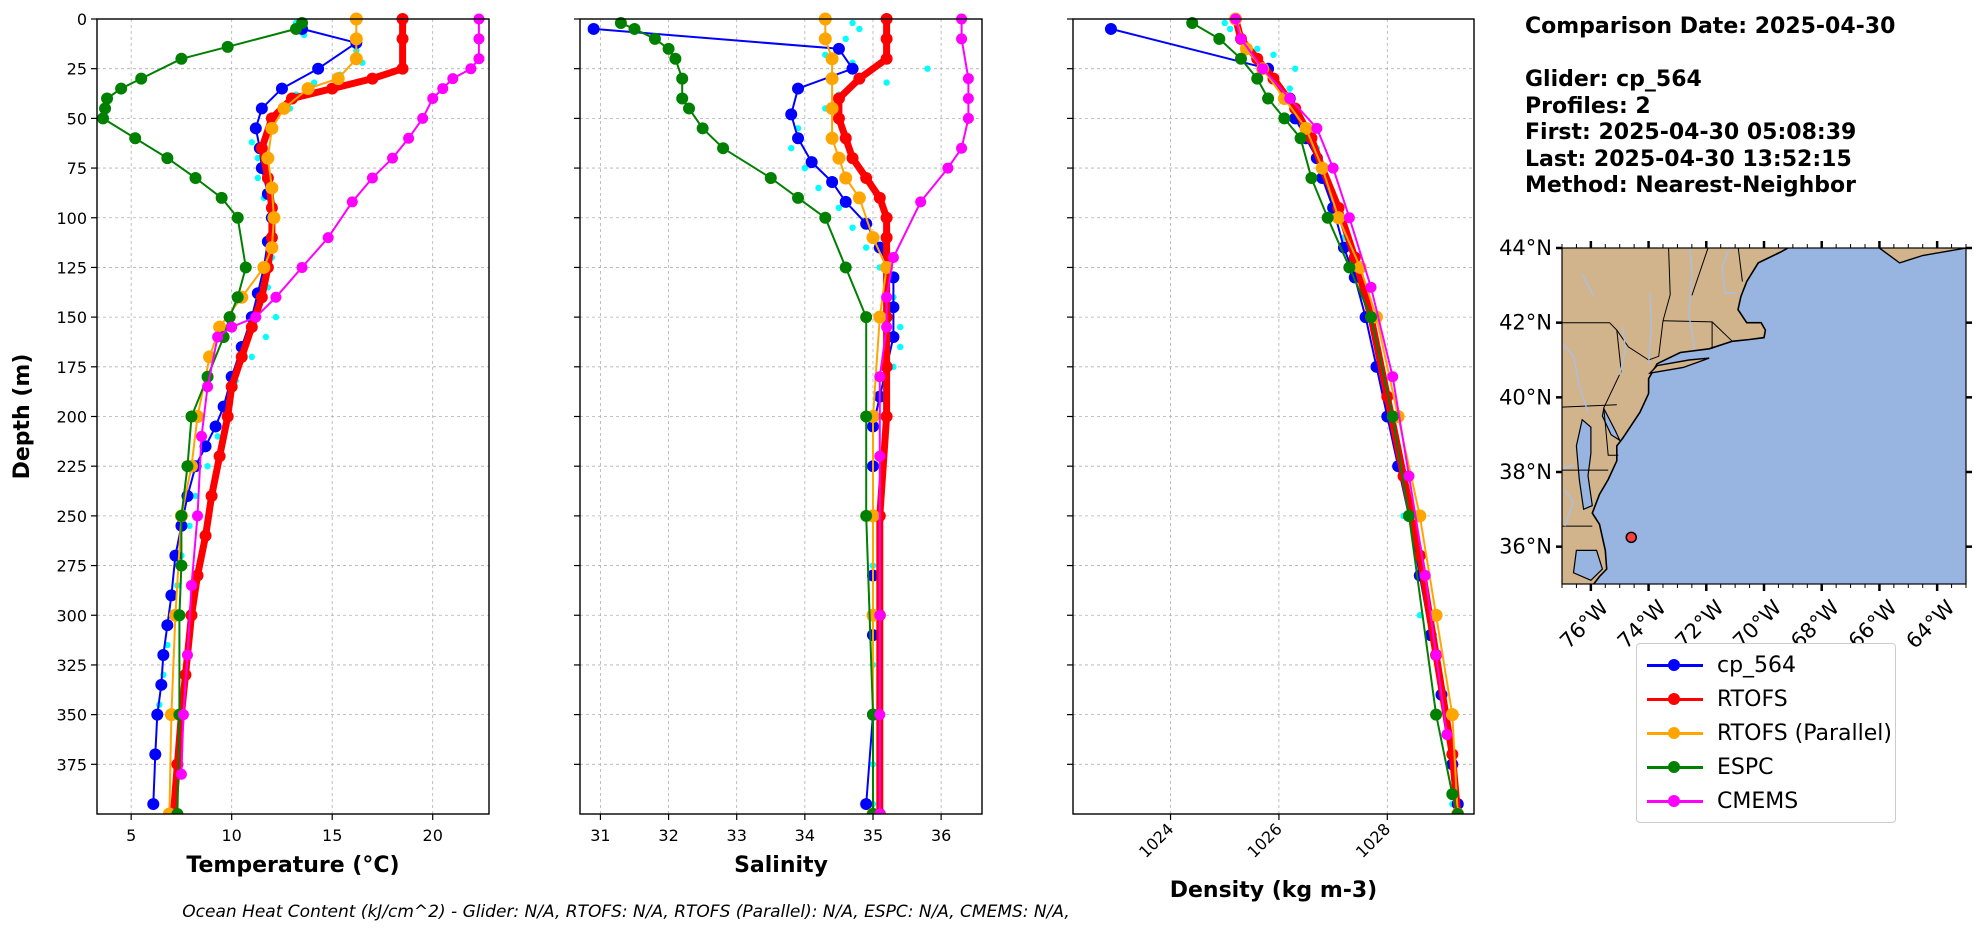  What do you see at coordinates (1584, 624) in the screenshot?
I see `map-lon-label: 76°W` at bounding box center [1584, 624].